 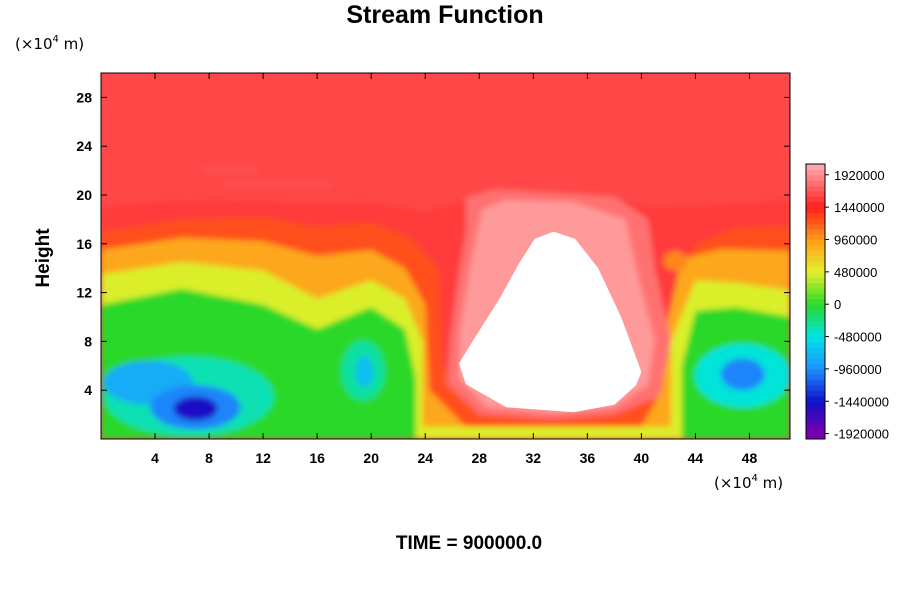 What do you see at coordinates (550, 322) in the screenshot?
I see `undefined-region` at bounding box center [550, 322].